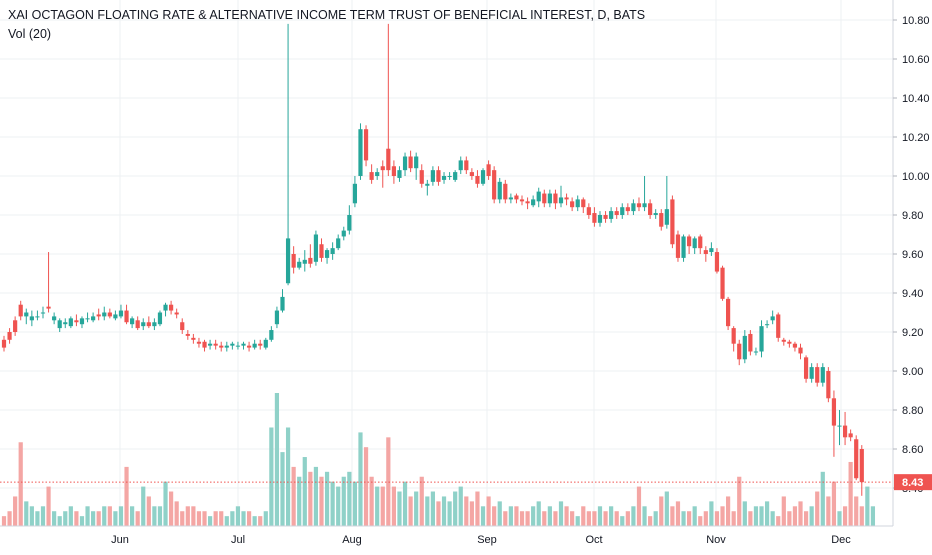 The width and height of the screenshot is (932, 555). I want to click on time-tick-label: Oct, so click(593, 540).